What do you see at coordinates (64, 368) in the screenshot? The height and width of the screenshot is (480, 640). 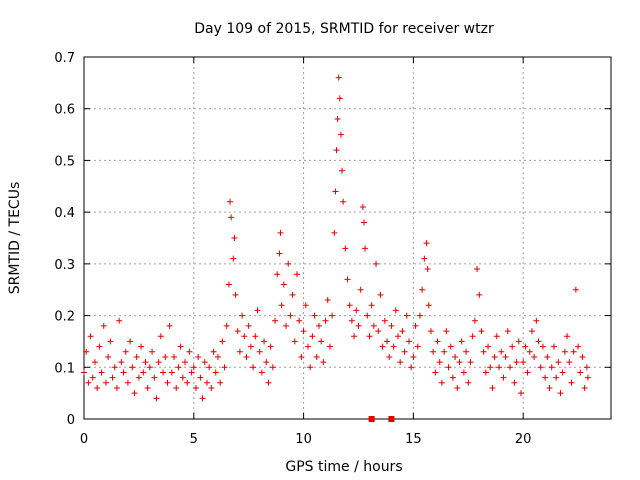 I see `y-tick-label: 0.1` at bounding box center [64, 368].